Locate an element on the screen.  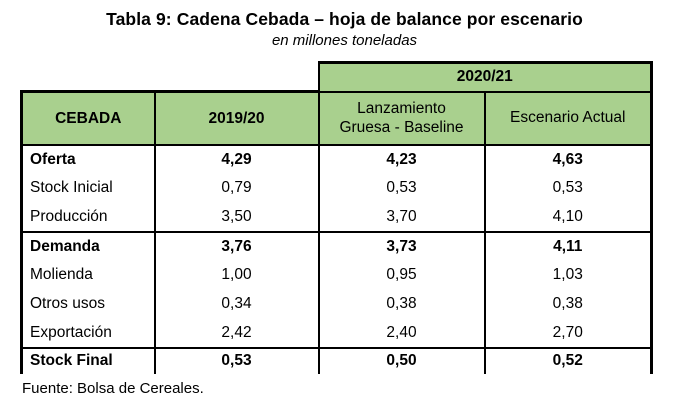
row-label: Otros usos is located at coordinates (88, 304).